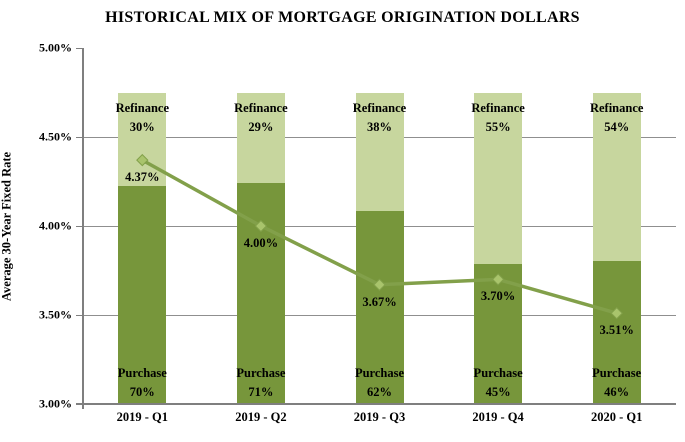 The image size is (685, 442). Describe the element at coordinates (55, 314) in the screenshot. I see `y-tick-label: 3.50%` at that location.